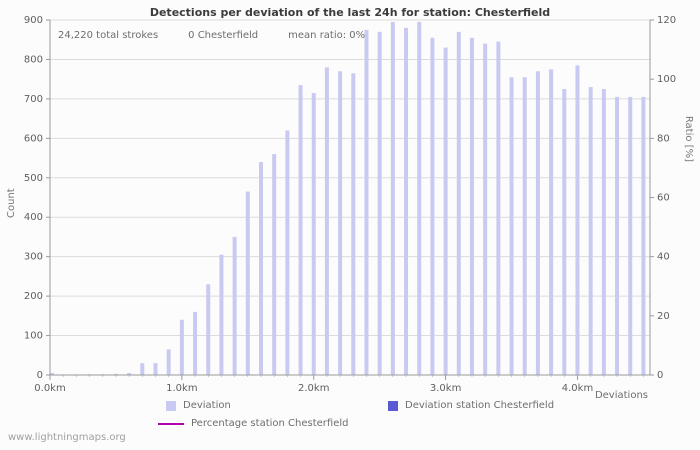 The width and height of the screenshot is (700, 450). Describe the element at coordinates (480, 405) in the screenshot. I see `legend-label-station: Deviation station Chesterfield` at that location.